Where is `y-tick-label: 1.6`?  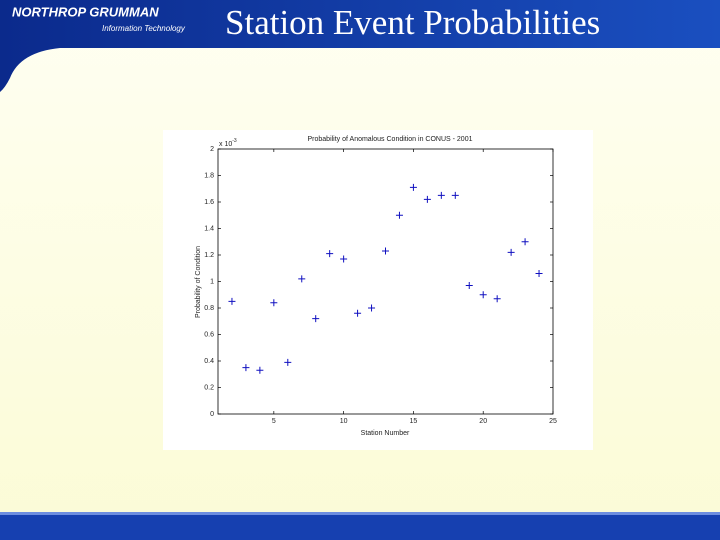 y-tick-label: 1.6 is located at coordinates (209, 202).